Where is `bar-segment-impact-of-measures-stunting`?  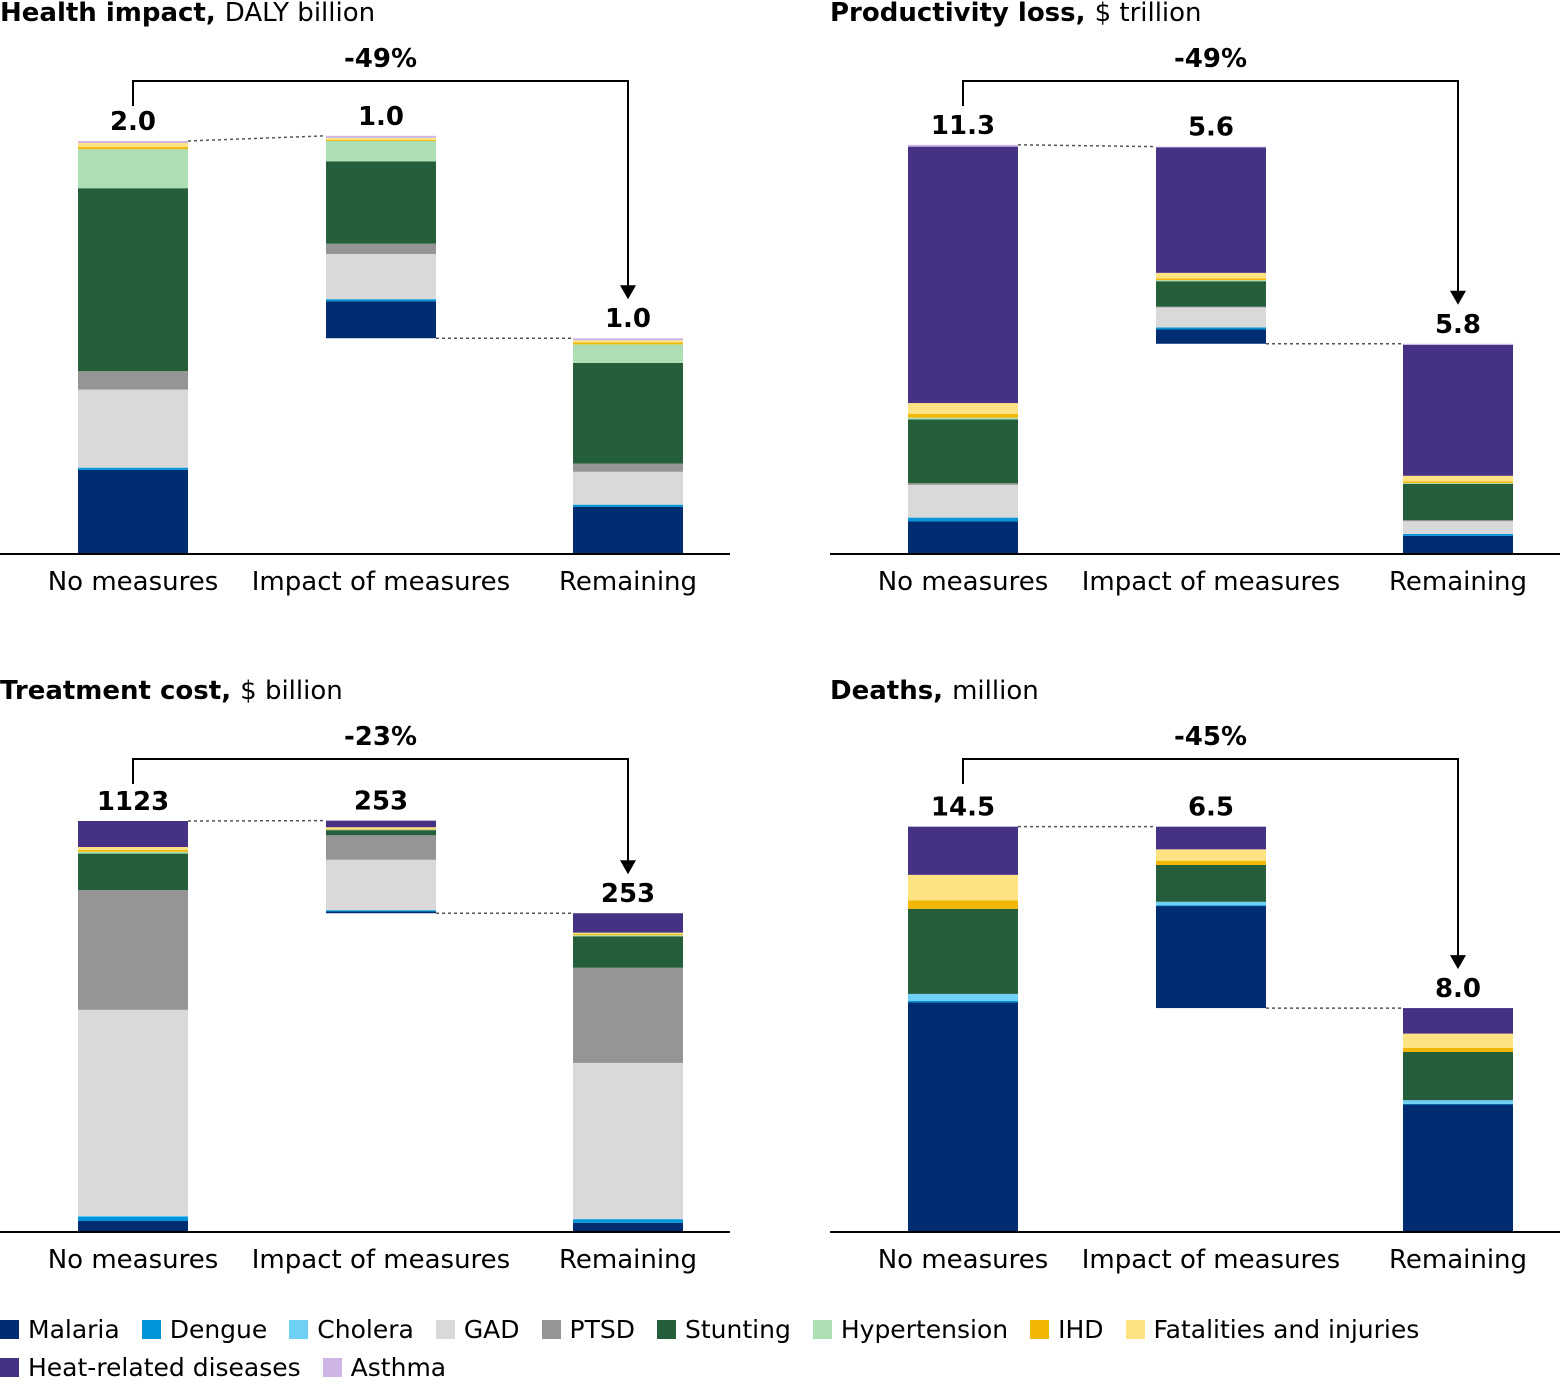 bar-segment-impact-of-measures-stunting is located at coordinates (381, 832).